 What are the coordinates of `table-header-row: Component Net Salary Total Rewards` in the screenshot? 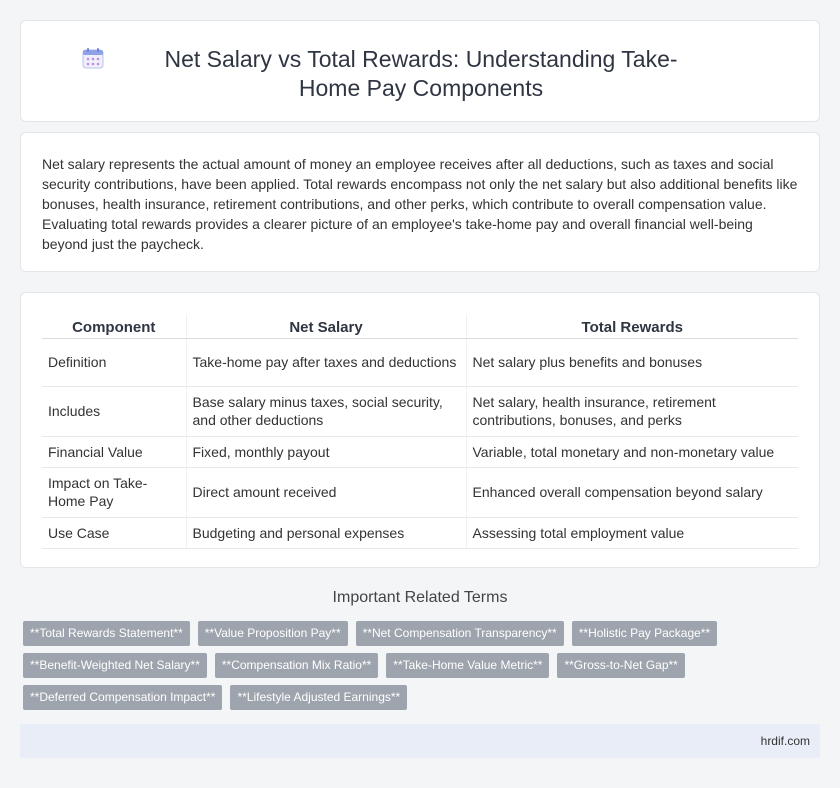 It's located at (420, 326).